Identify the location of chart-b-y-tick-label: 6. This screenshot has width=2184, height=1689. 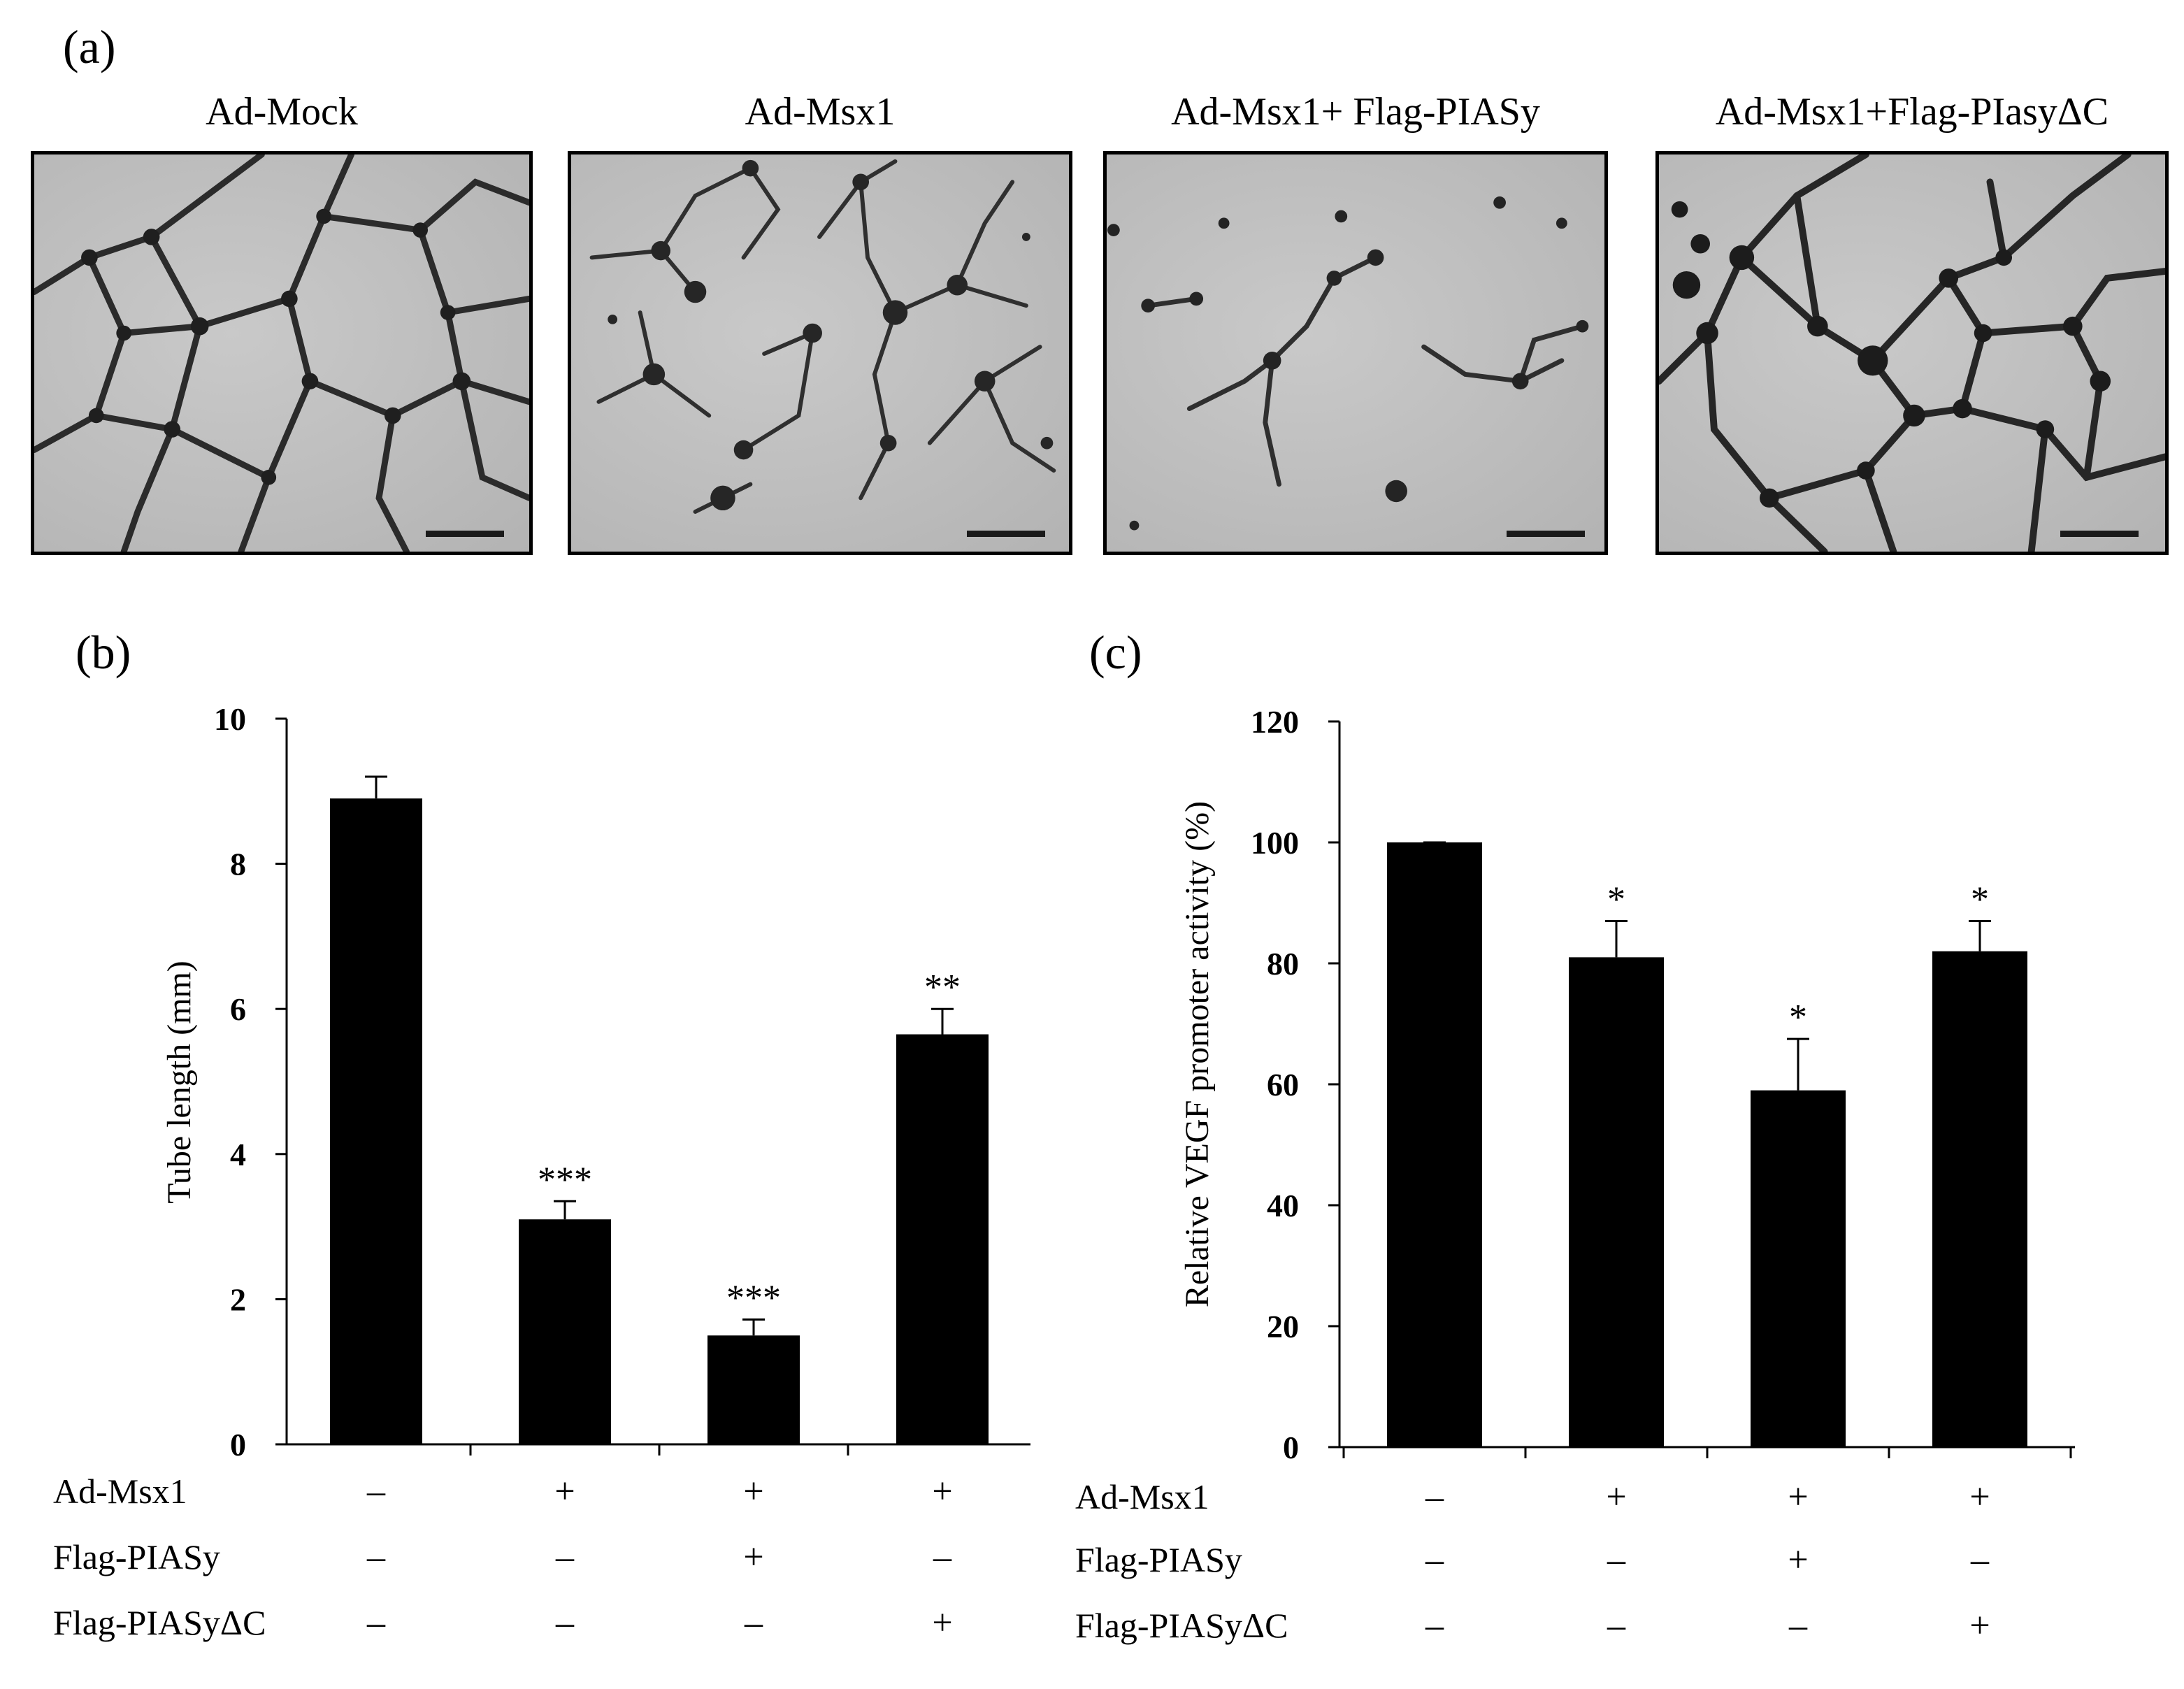
(238, 1009).